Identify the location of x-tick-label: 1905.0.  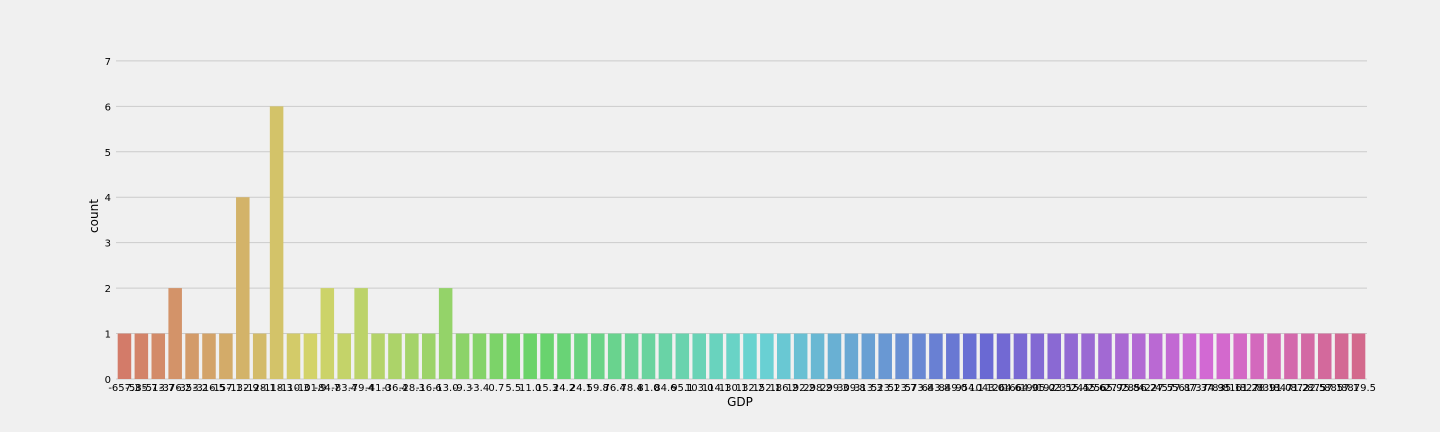
(1037, 388).